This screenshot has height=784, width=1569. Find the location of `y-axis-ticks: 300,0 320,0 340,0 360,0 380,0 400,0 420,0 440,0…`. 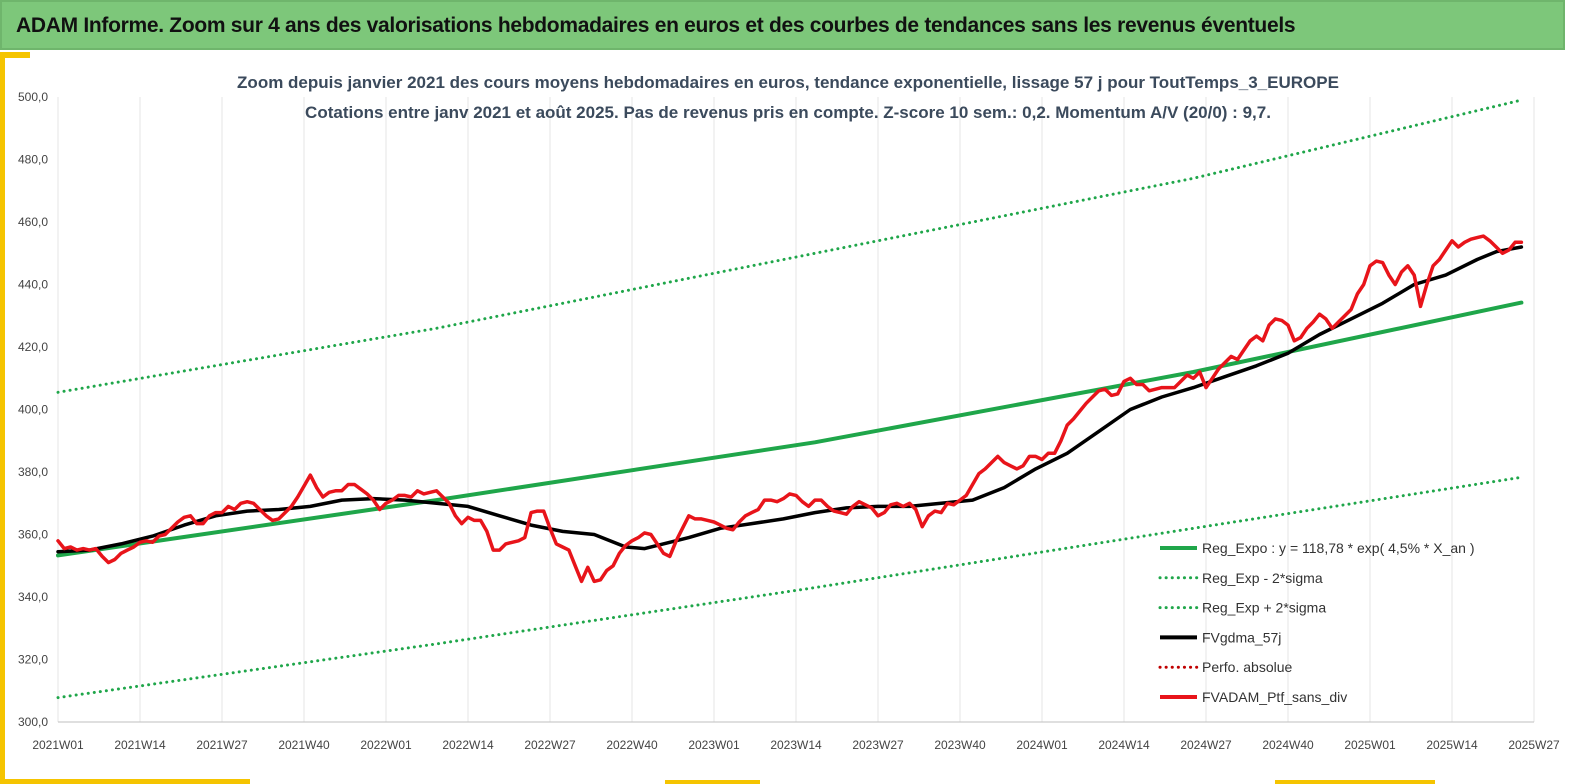

y-axis-ticks: 300,0 320,0 340,0 360,0 380,0 400,0 420,0 440,0… is located at coordinates (33, 409).